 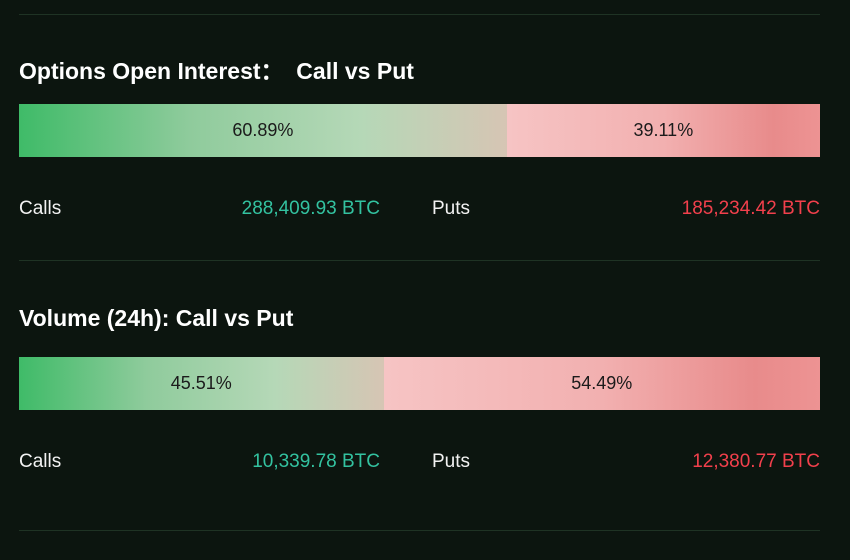 I want to click on puts-value: 185,234.42 BTC, so click(x=750, y=208).